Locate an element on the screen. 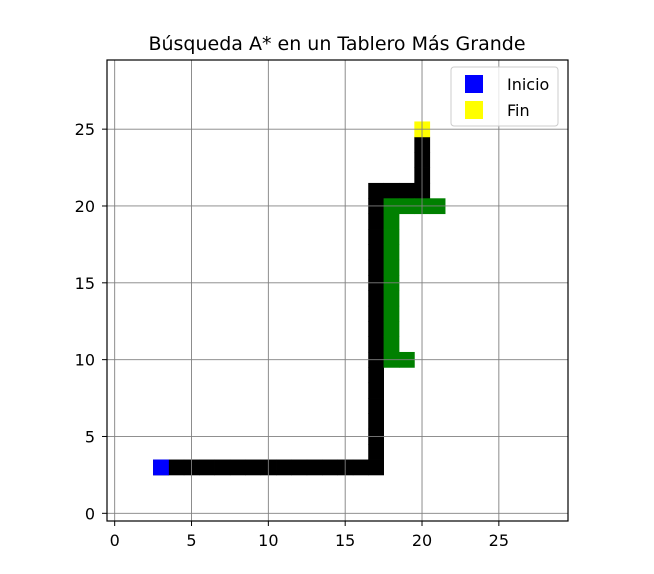 This screenshot has width=654, height=574. legend-label-fin: Fin is located at coordinates (518, 110).